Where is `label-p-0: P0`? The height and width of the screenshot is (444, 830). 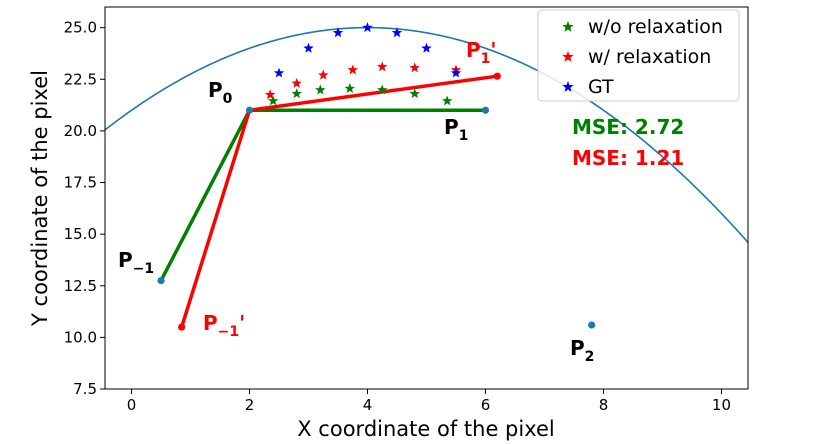
label-p-0: P0 is located at coordinates (220, 92).